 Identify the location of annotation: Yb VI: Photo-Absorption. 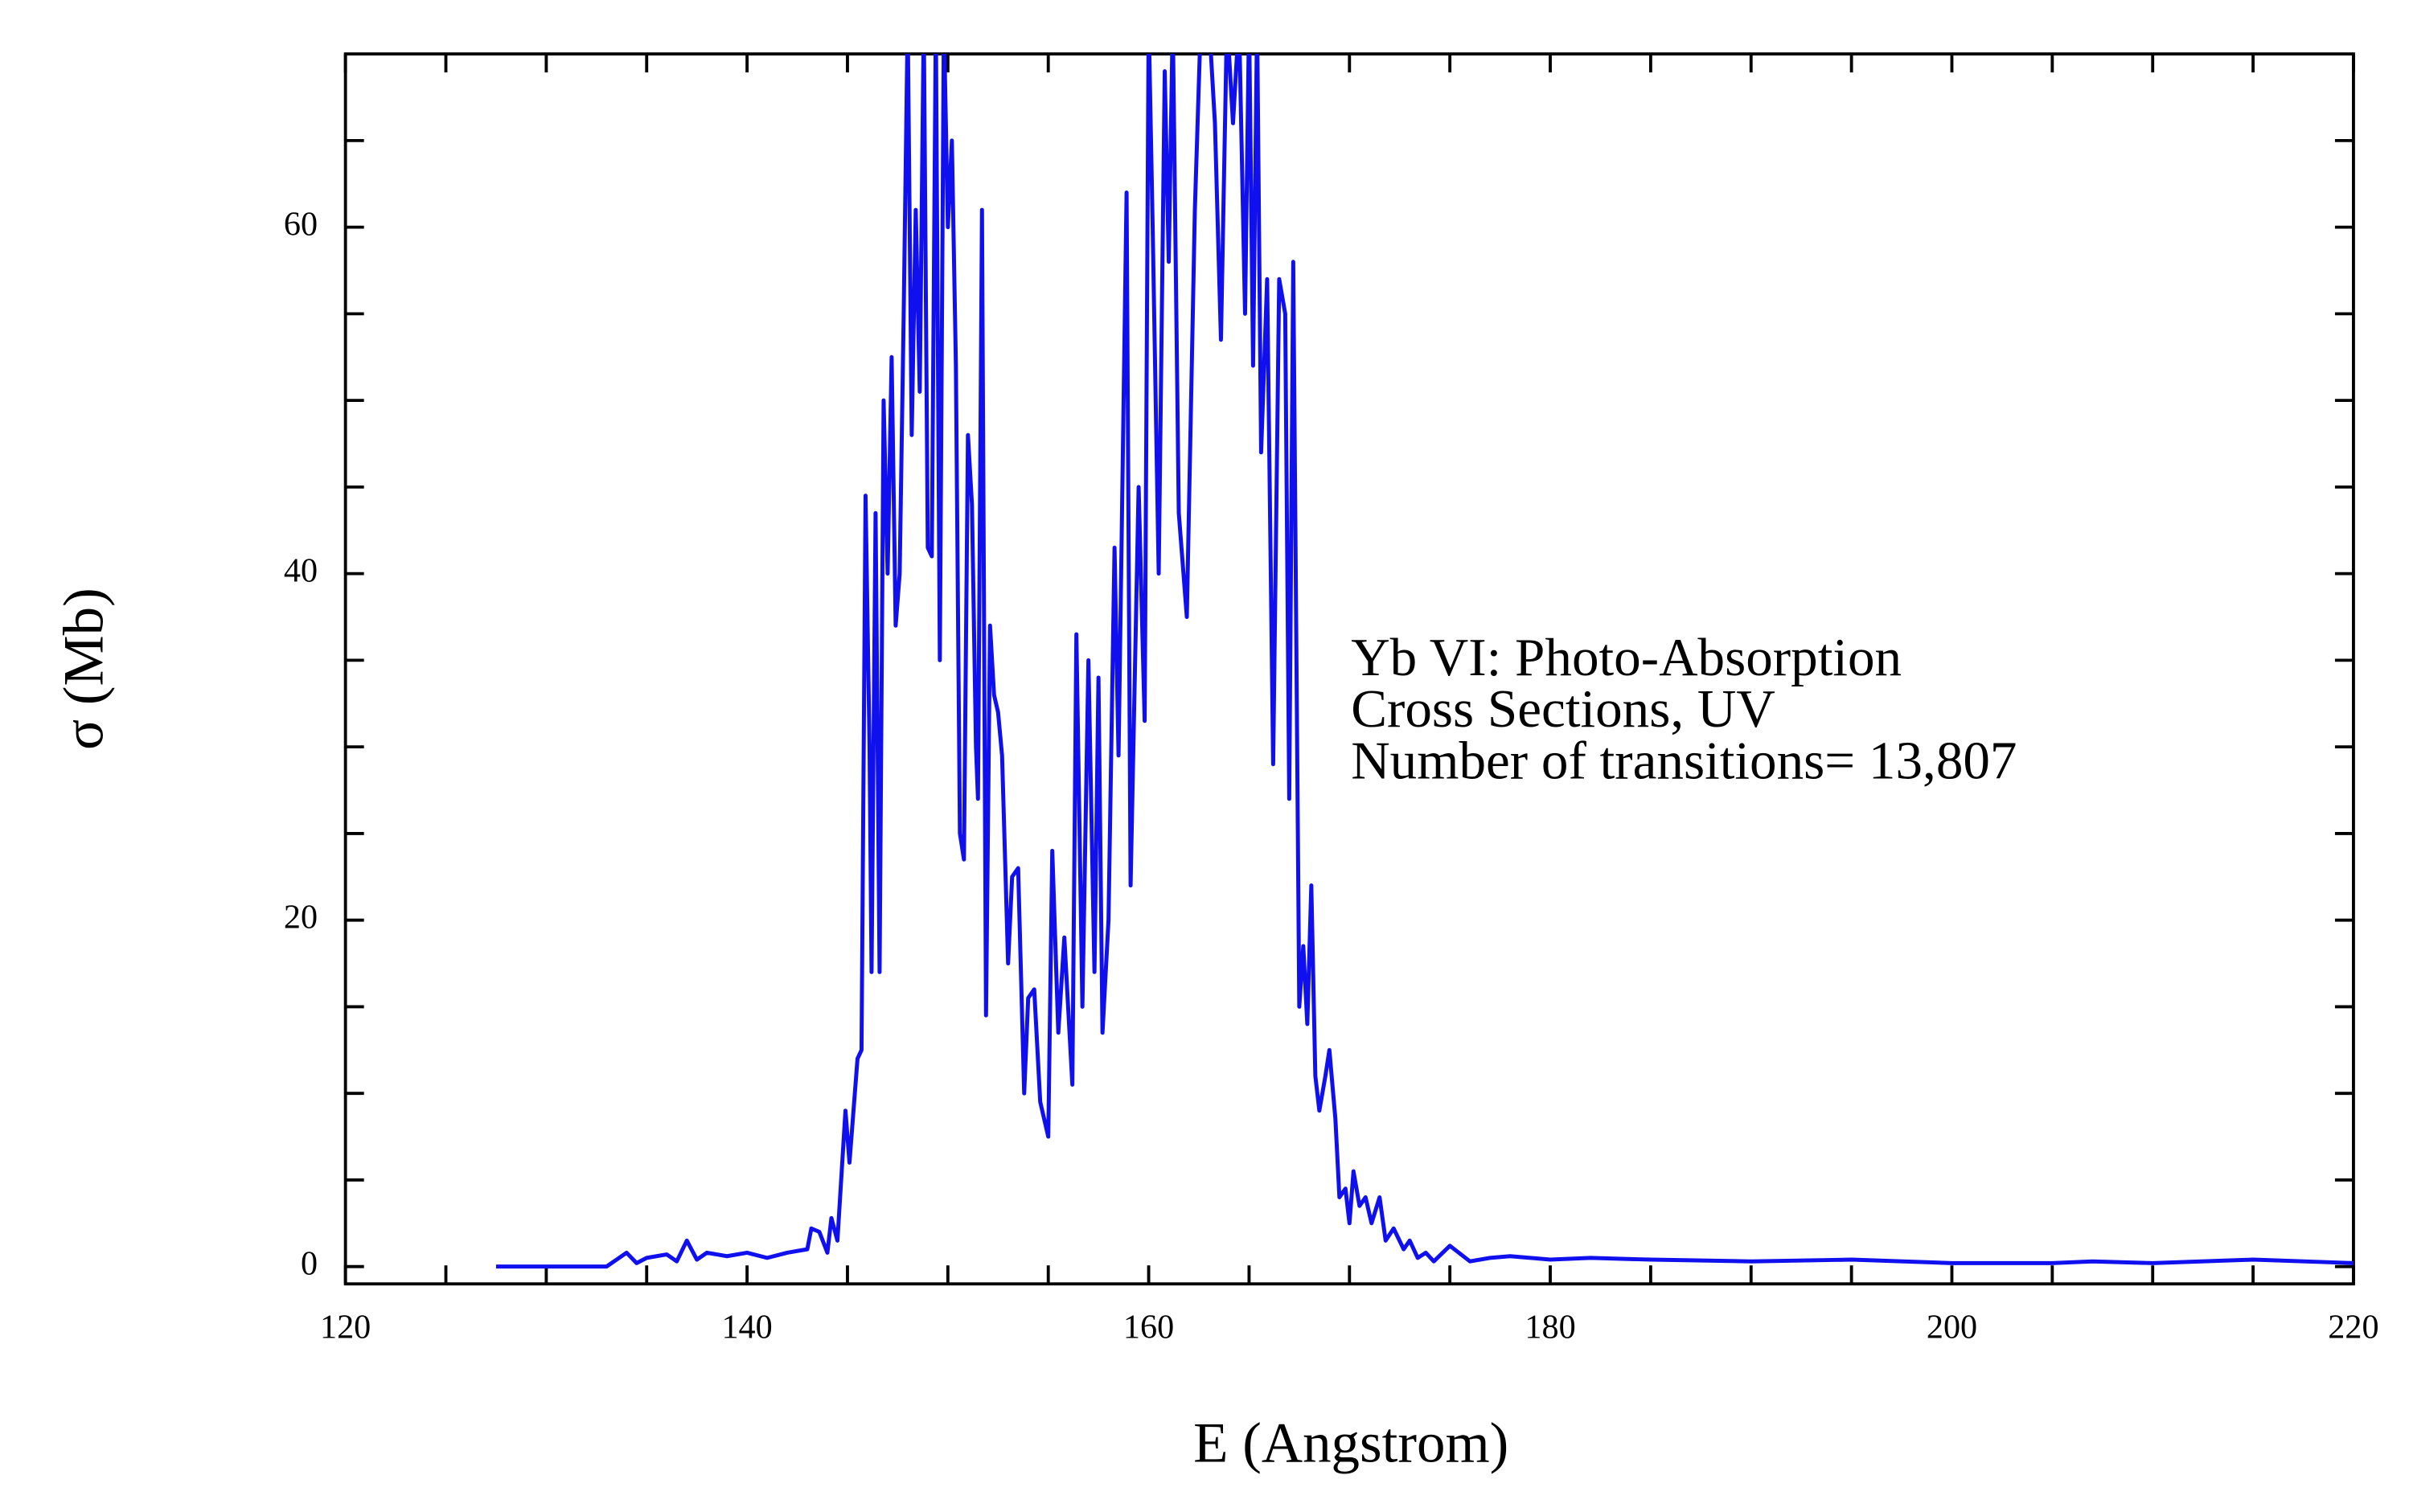
(1626, 657).